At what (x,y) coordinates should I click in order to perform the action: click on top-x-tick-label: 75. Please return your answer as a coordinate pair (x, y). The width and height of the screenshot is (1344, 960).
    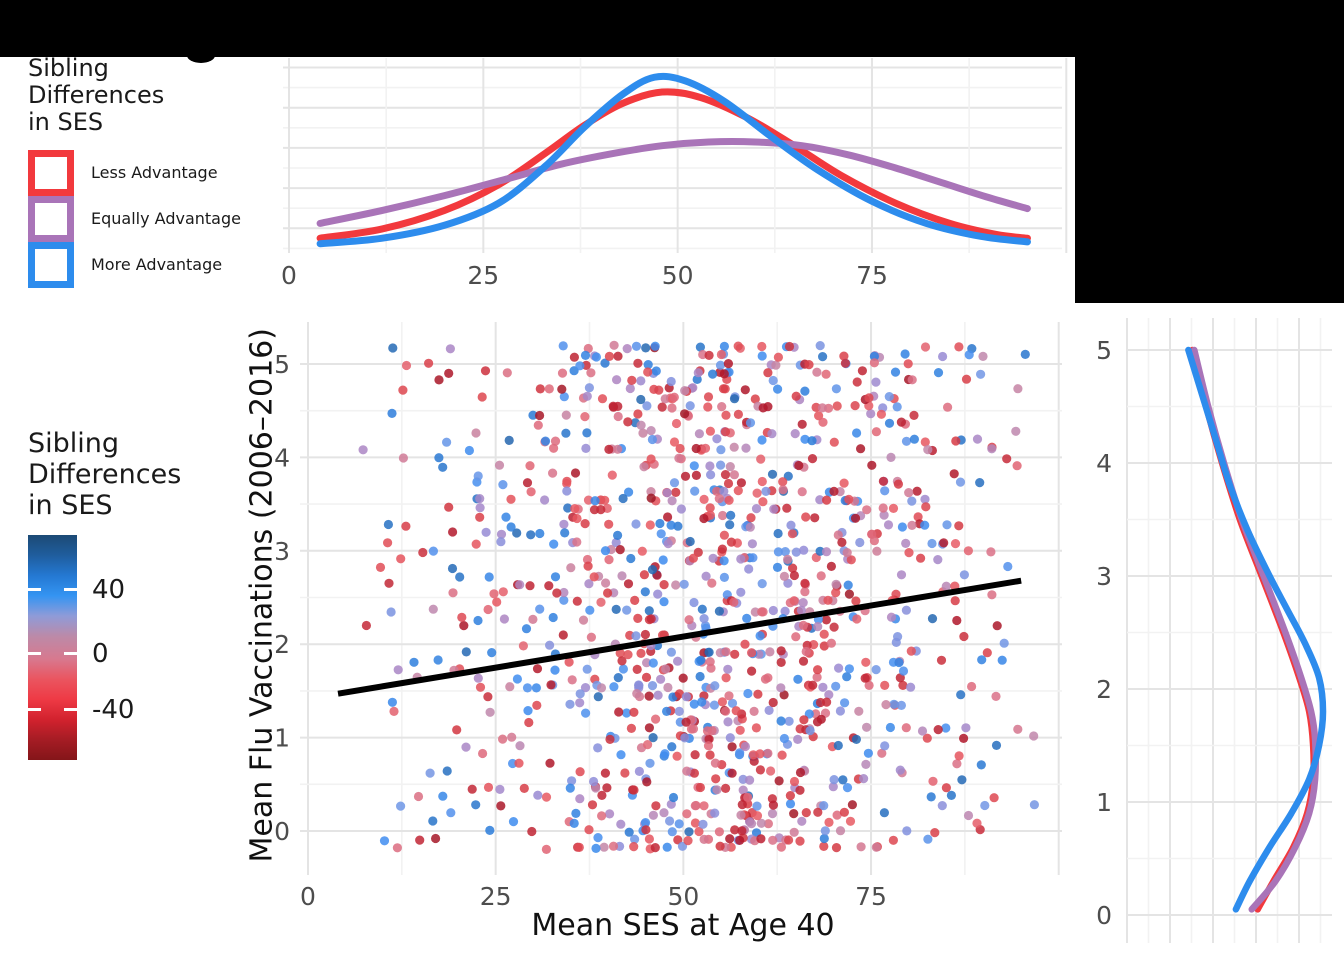
    Looking at the image, I should click on (872, 275).